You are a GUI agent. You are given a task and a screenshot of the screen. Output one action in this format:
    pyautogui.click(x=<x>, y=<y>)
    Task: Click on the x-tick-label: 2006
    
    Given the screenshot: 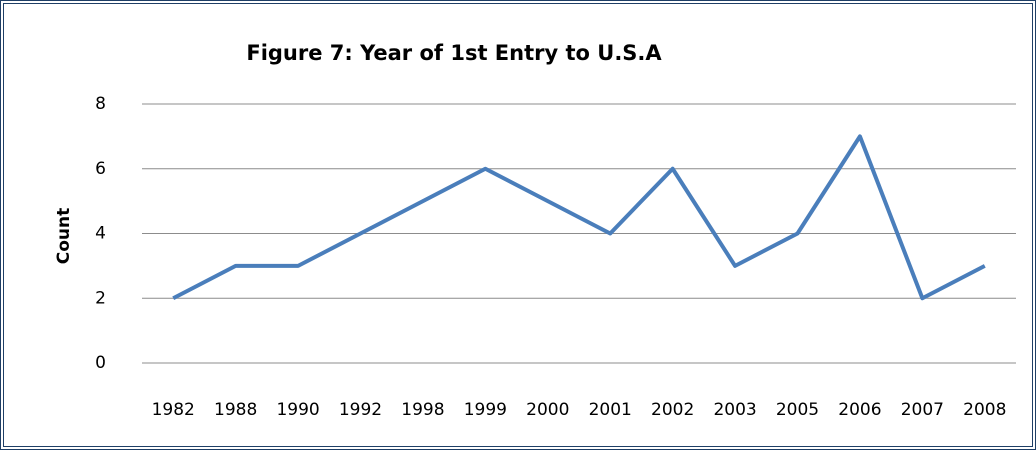 What is the action you would take?
    pyautogui.click(x=859, y=410)
    